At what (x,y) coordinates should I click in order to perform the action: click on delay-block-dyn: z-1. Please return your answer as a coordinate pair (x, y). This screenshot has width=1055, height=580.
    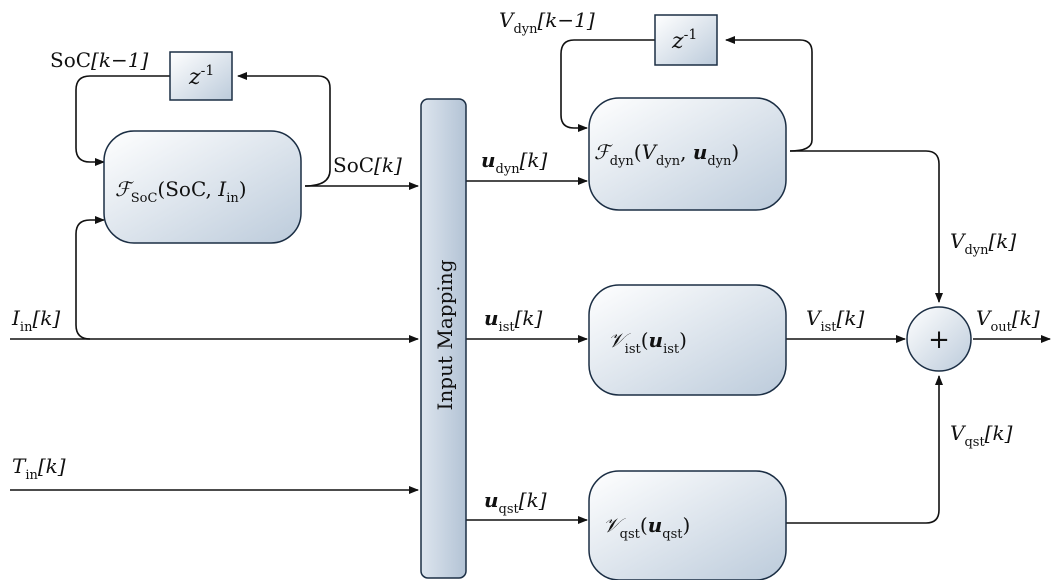
    Looking at the image, I should click on (686, 40).